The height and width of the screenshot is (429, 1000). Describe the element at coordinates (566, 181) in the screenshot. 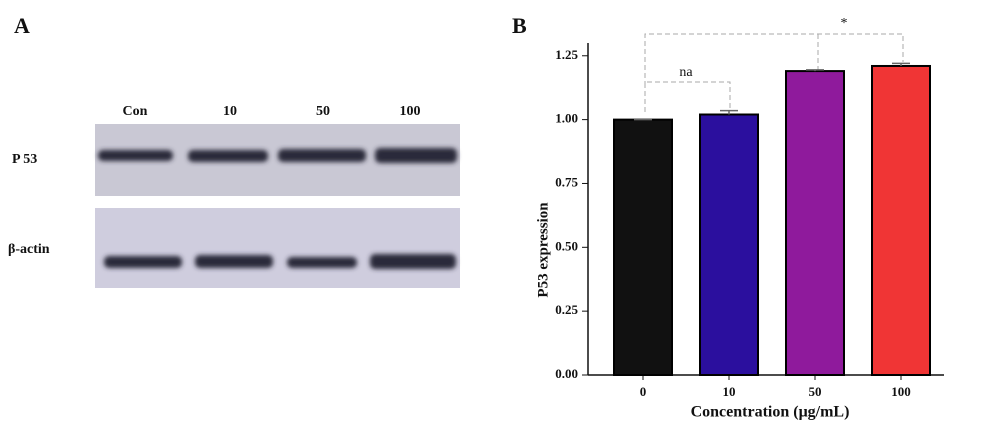

I see `y-tick-label: 0.75` at that location.